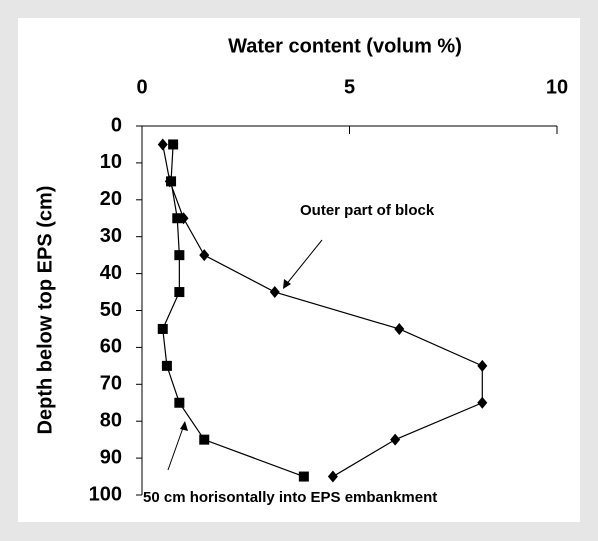 The width and height of the screenshot is (598, 541). I want to click on y-tick-label: 0, so click(116, 125).